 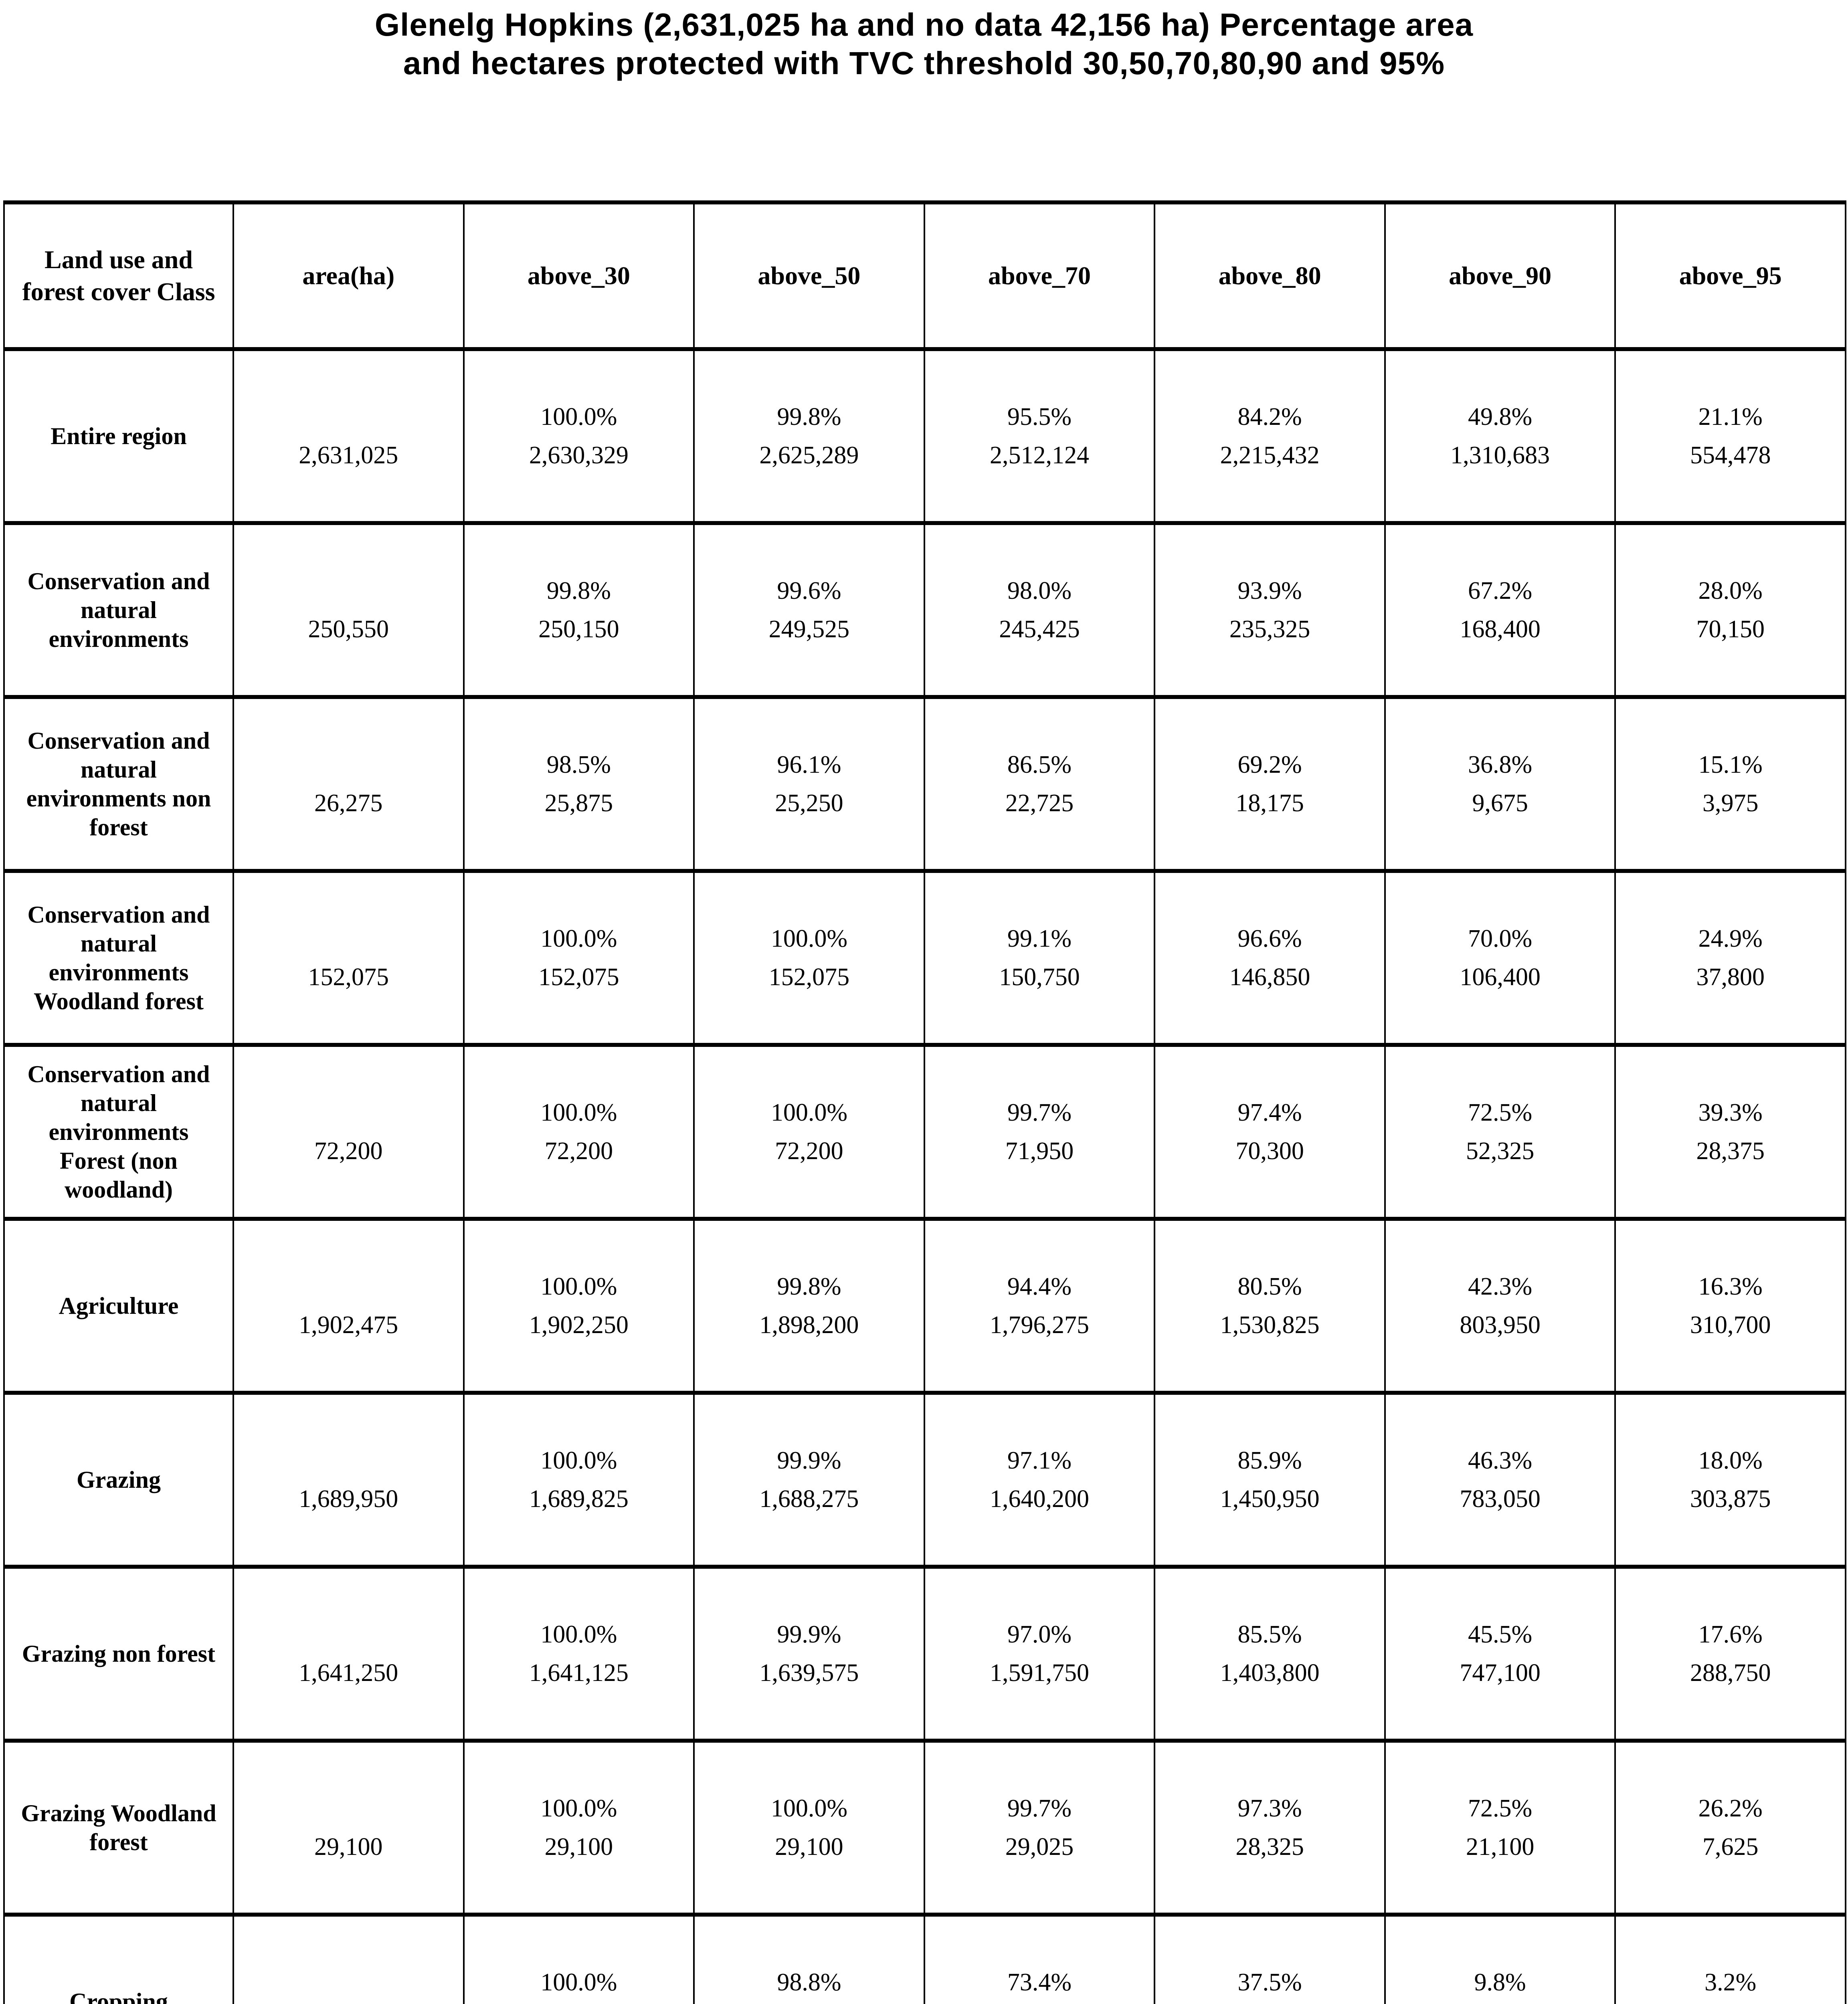 What do you see at coordinates (809, 456) in the screenshot?
I see `hectares-value: 2,625,289` at bounding box center [809, 456].